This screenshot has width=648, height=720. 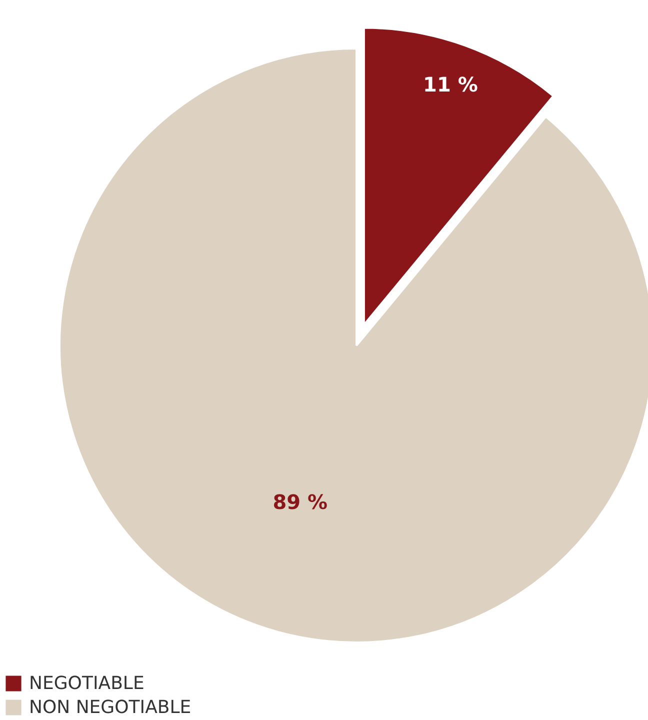 I want to click on legend-label: NON NEGOTIABLE, so click(x=110, y=707).